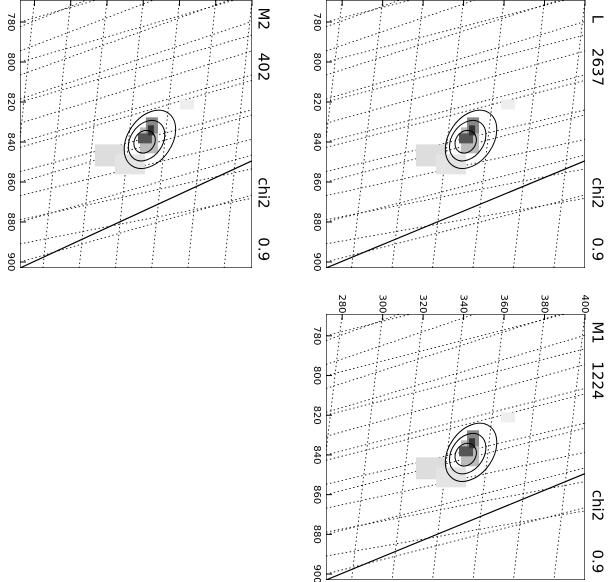 Image resolution: width=613 pixels, height=582 pixels. Describe the element at coordinates (422, 303) in the screenshot. I see `y-tick-label: 320` at that location.